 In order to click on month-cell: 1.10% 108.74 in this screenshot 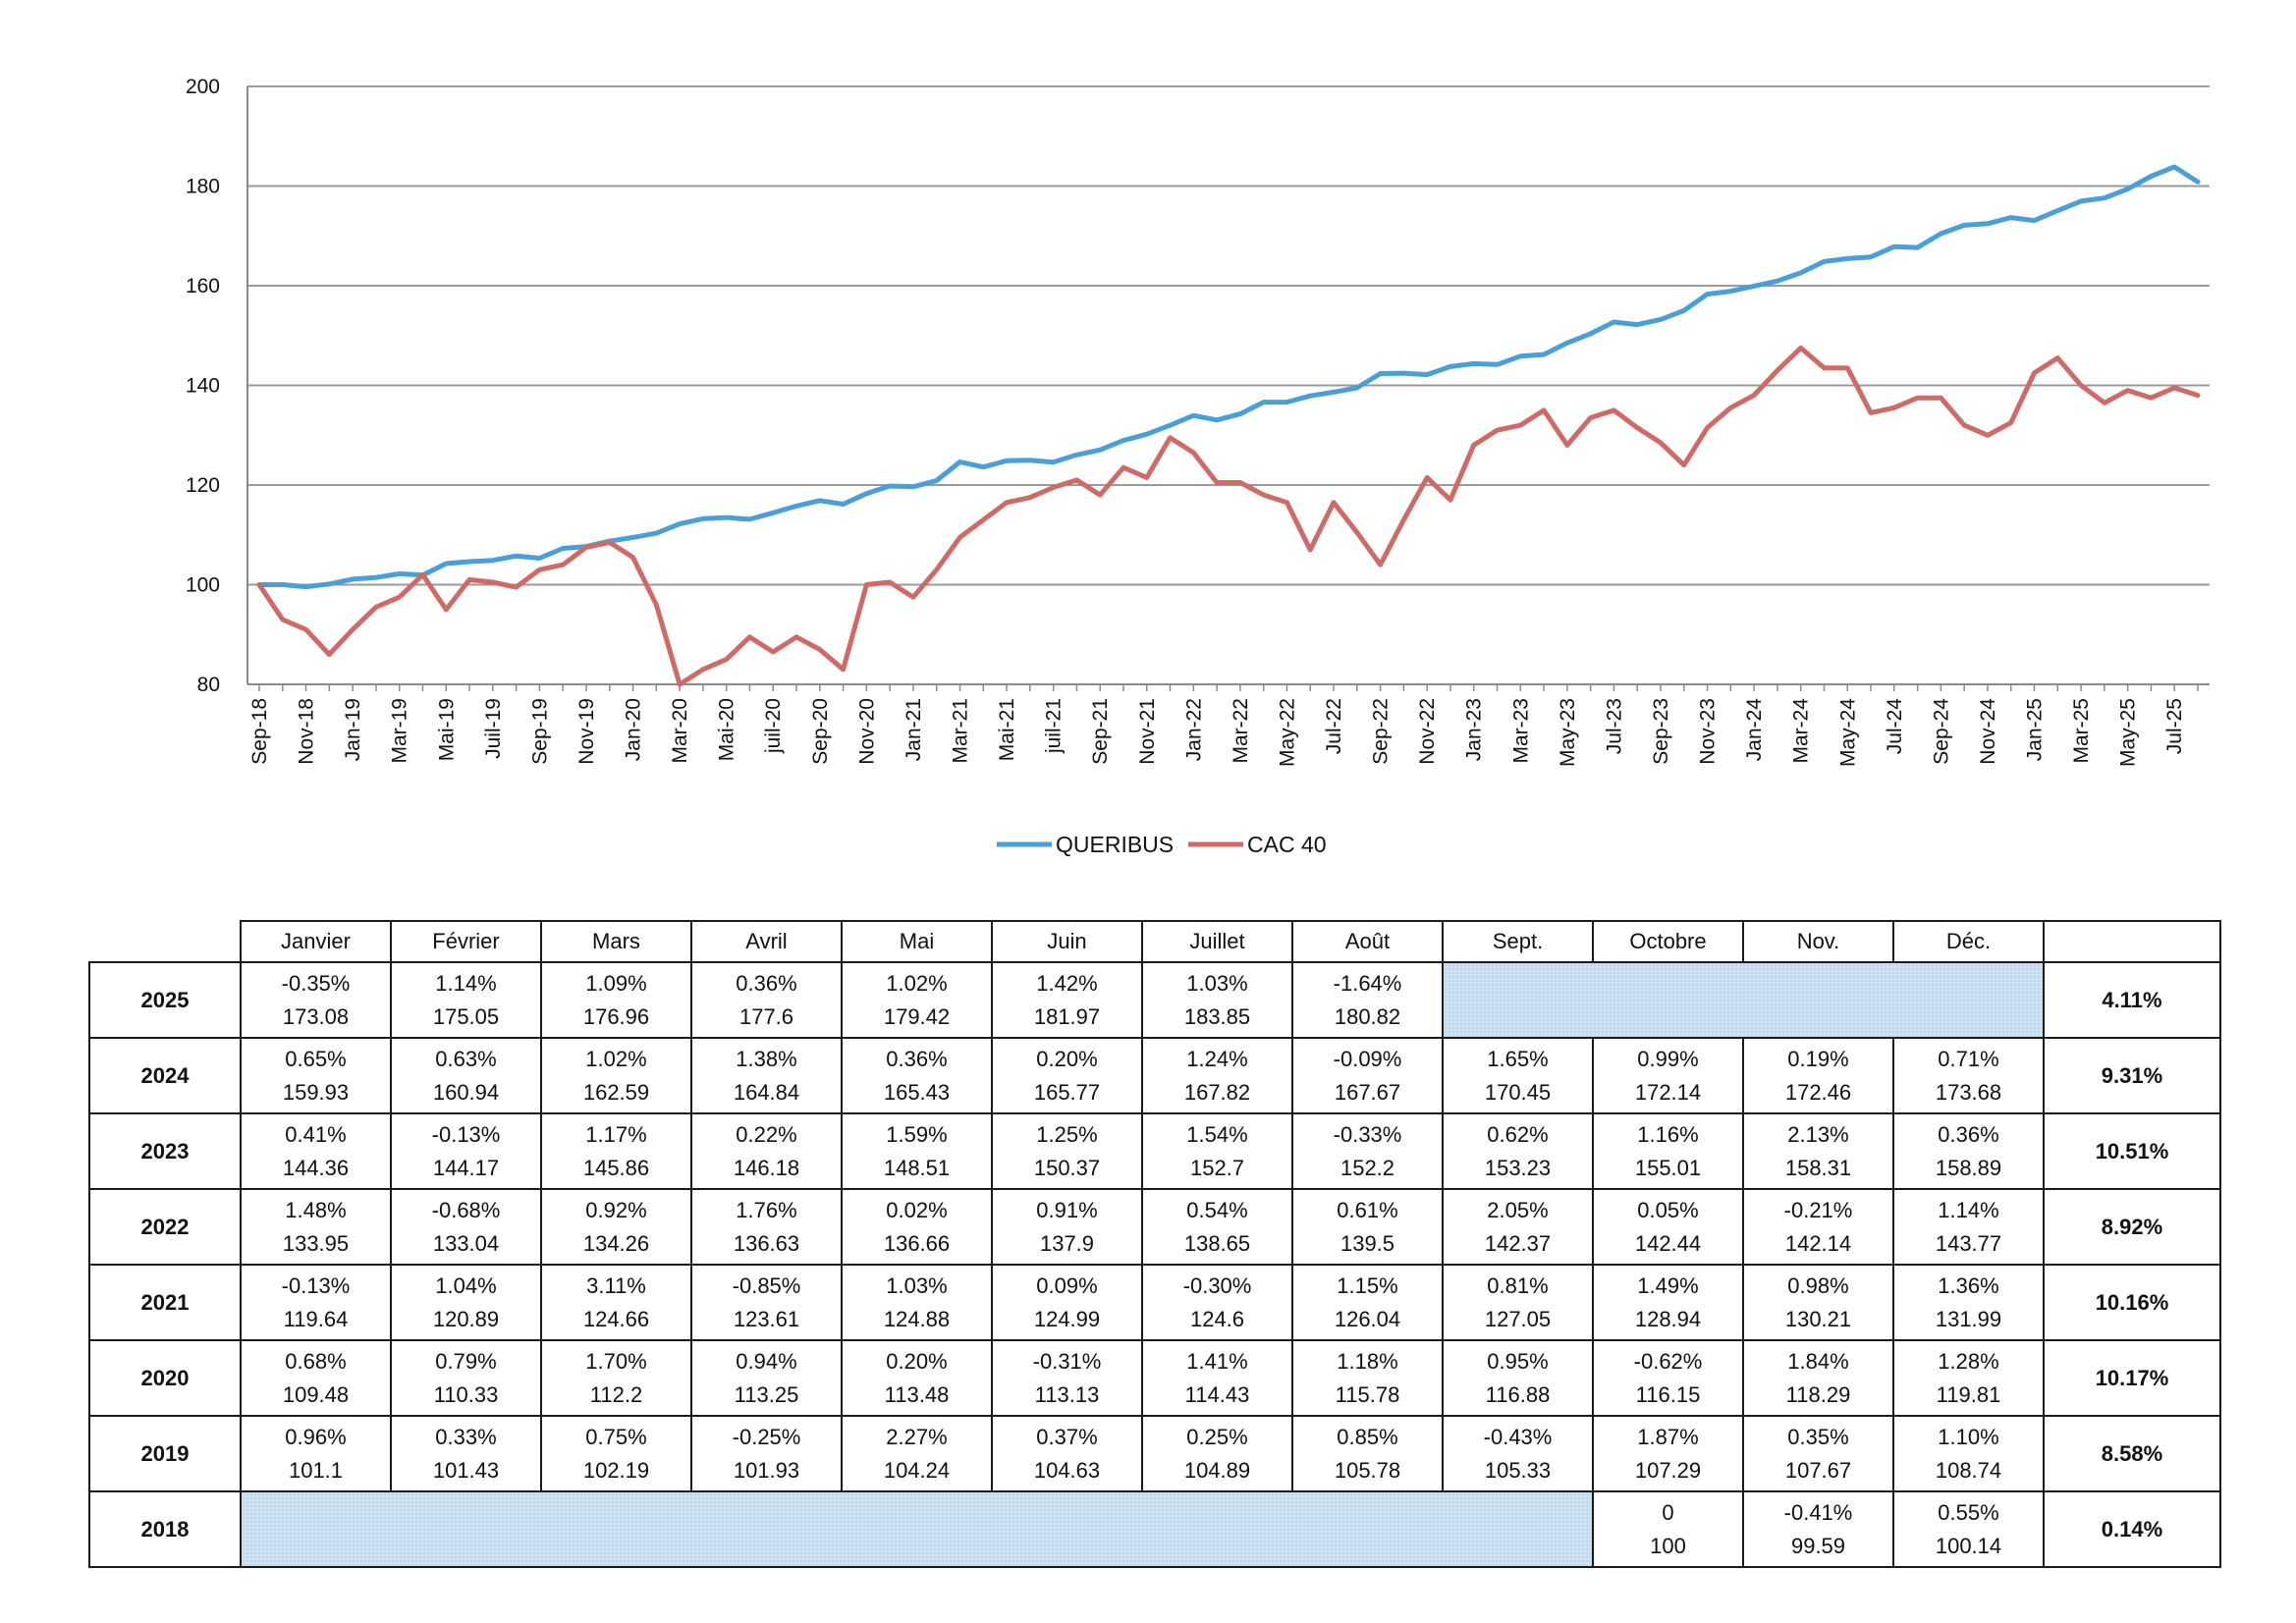, I will do `click(1968, 1454)`.